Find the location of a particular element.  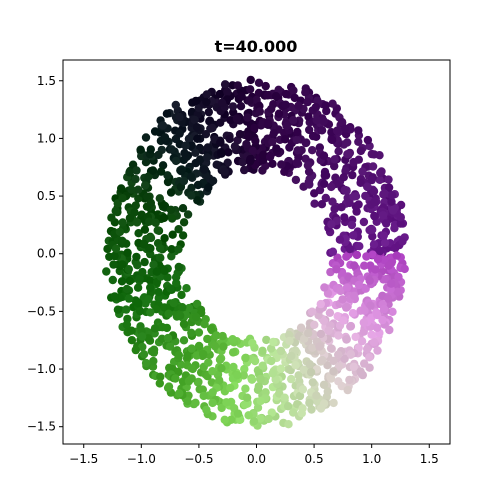

x-tick-label: 1.0 is located at coordinates (371, 459).